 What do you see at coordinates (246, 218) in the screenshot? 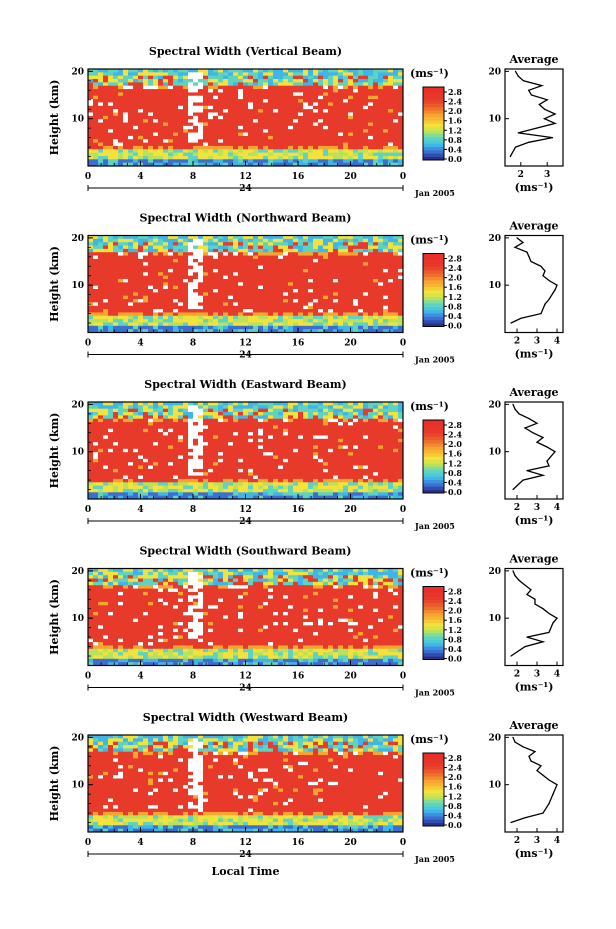
I see `panel-title: Spectral Width (Northward Beam)` at bounding box center [246, 218].